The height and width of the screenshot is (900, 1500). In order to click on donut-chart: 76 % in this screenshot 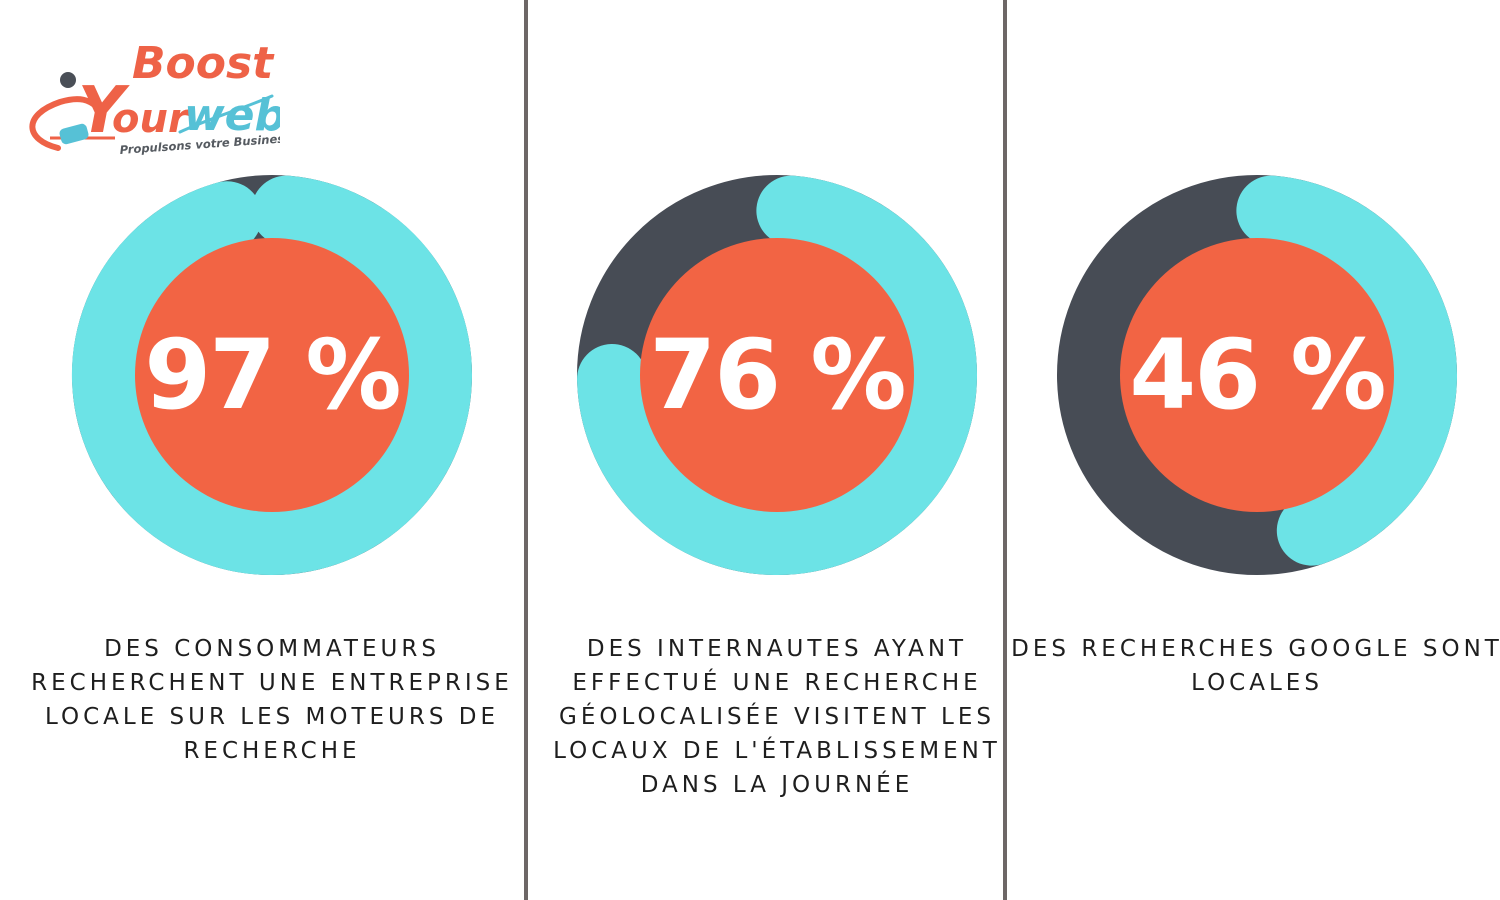, I will do `click(777, 375)`.